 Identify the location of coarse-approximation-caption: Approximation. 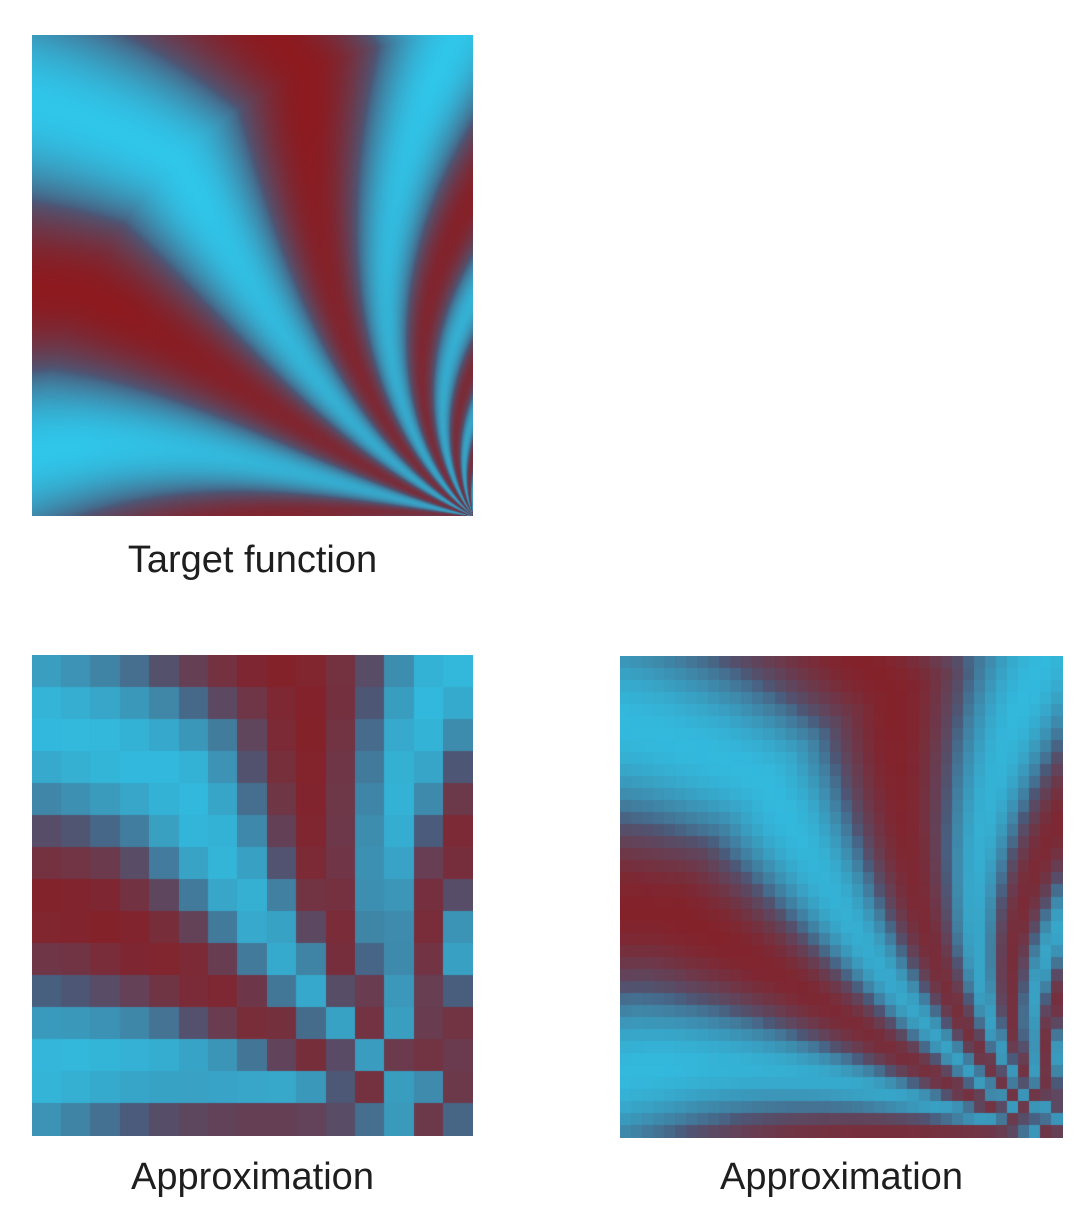
(252, 1177).